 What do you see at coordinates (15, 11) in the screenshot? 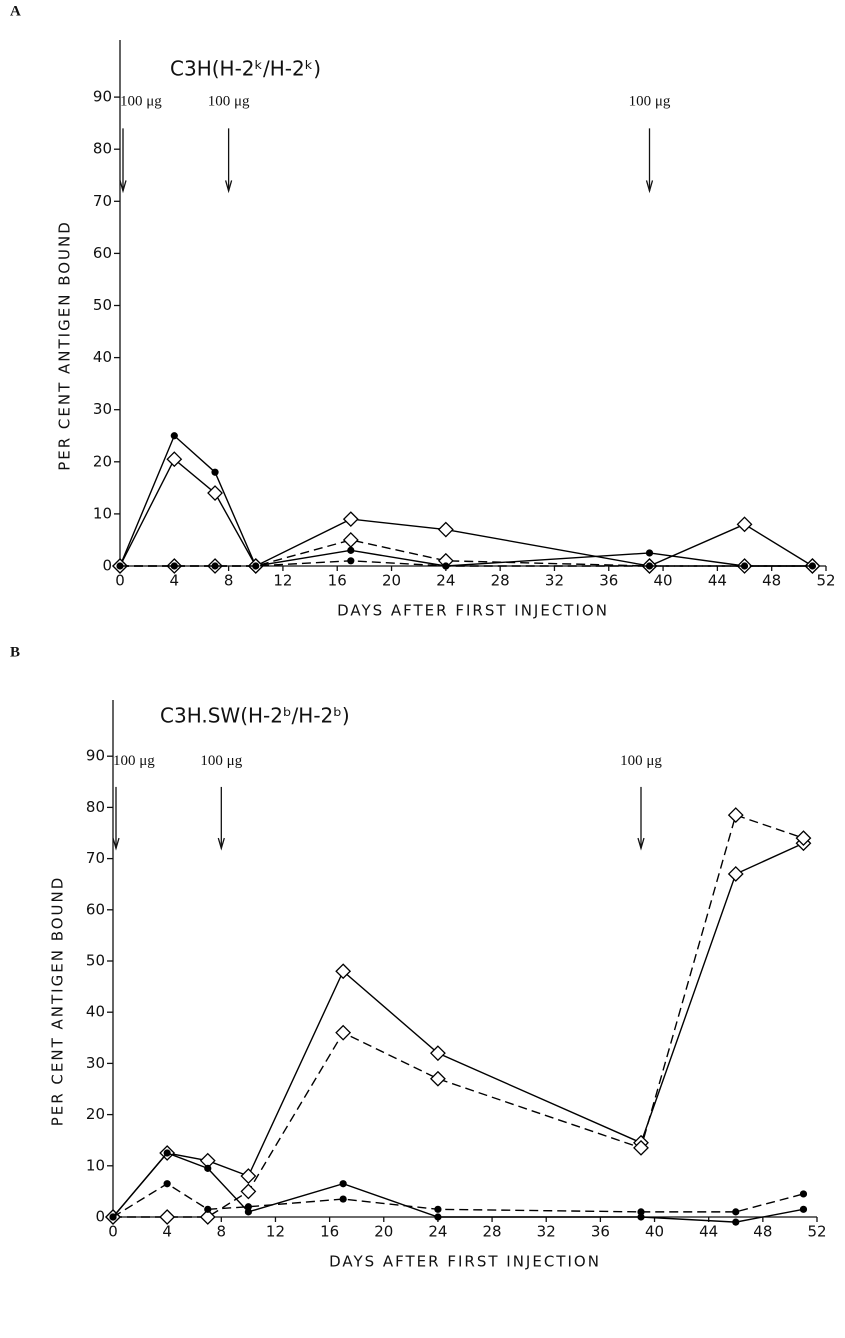
I see `panel-label: A` at bounding box center [15, 11].